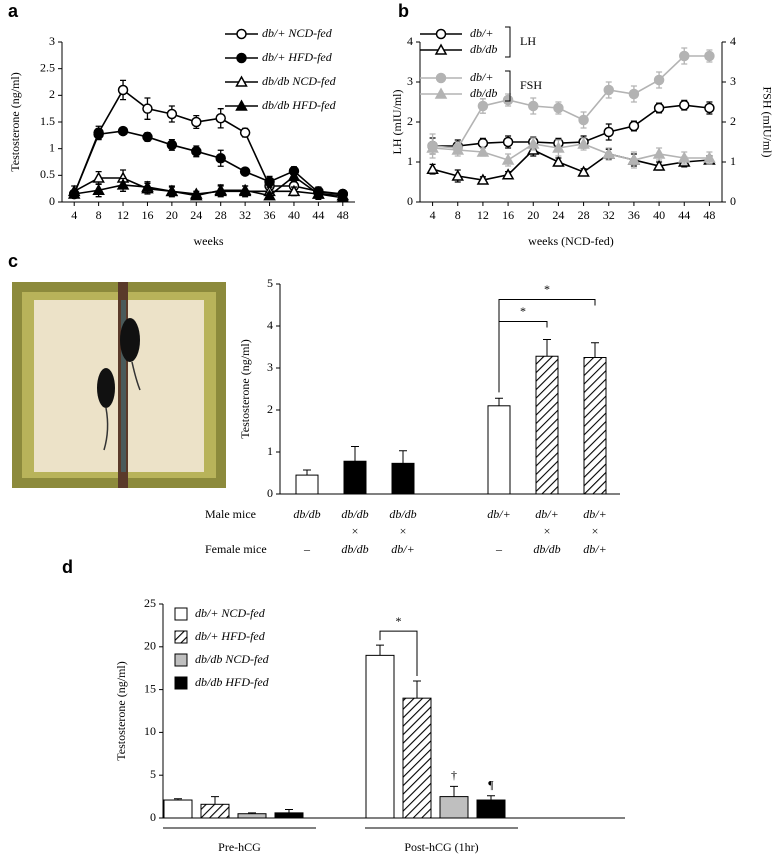 The height and width of the screenshot is (856, 778). I want to click on y-tick-label: 4, so click(270, 325).